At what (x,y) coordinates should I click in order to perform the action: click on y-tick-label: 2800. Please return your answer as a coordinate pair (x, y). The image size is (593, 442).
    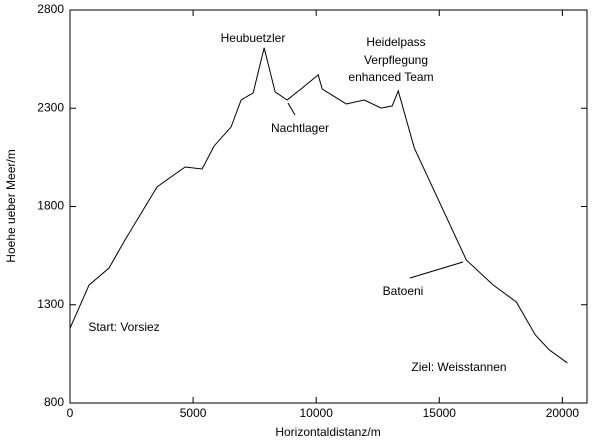
    Looking at the image, I should click on (50, 9).